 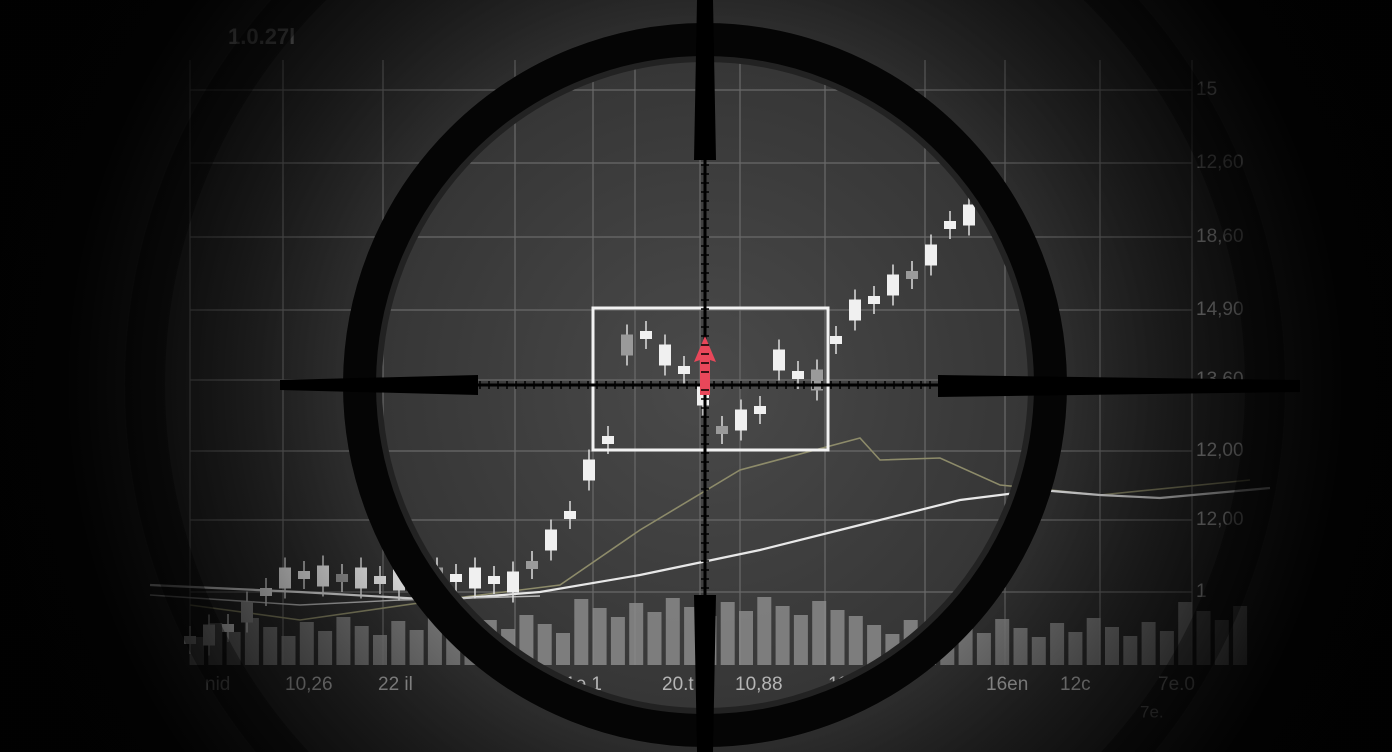 What do you see at coordinates (705, 80) in the screenshot?
I see `post-top` at bounding box center [705, 80].